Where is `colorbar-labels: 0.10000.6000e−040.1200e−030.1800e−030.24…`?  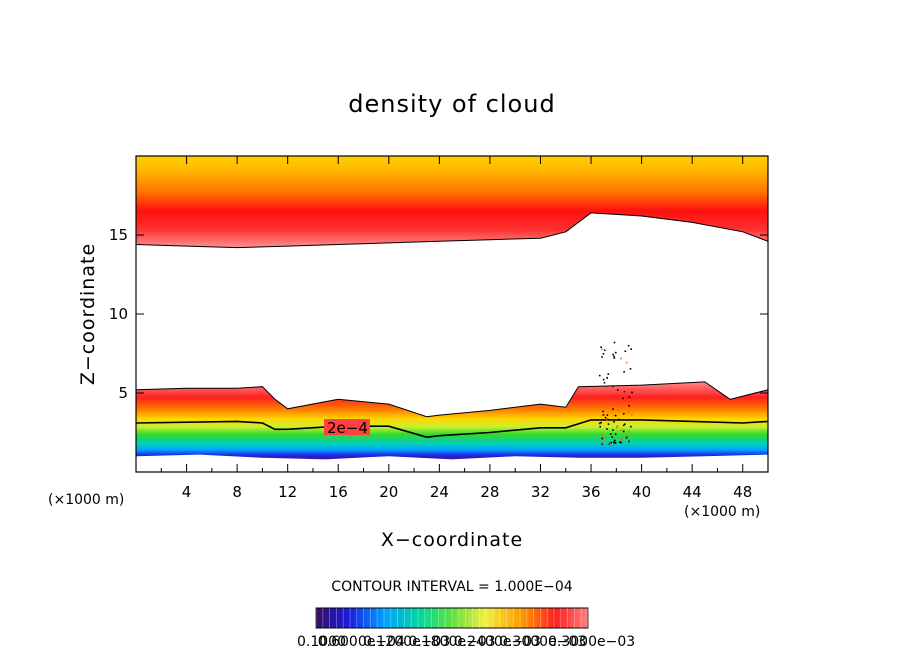
colorbar-labels: 0.10000.6000e−040.1200e−030.1800e−030.24… is located at coordinates (466, 642).